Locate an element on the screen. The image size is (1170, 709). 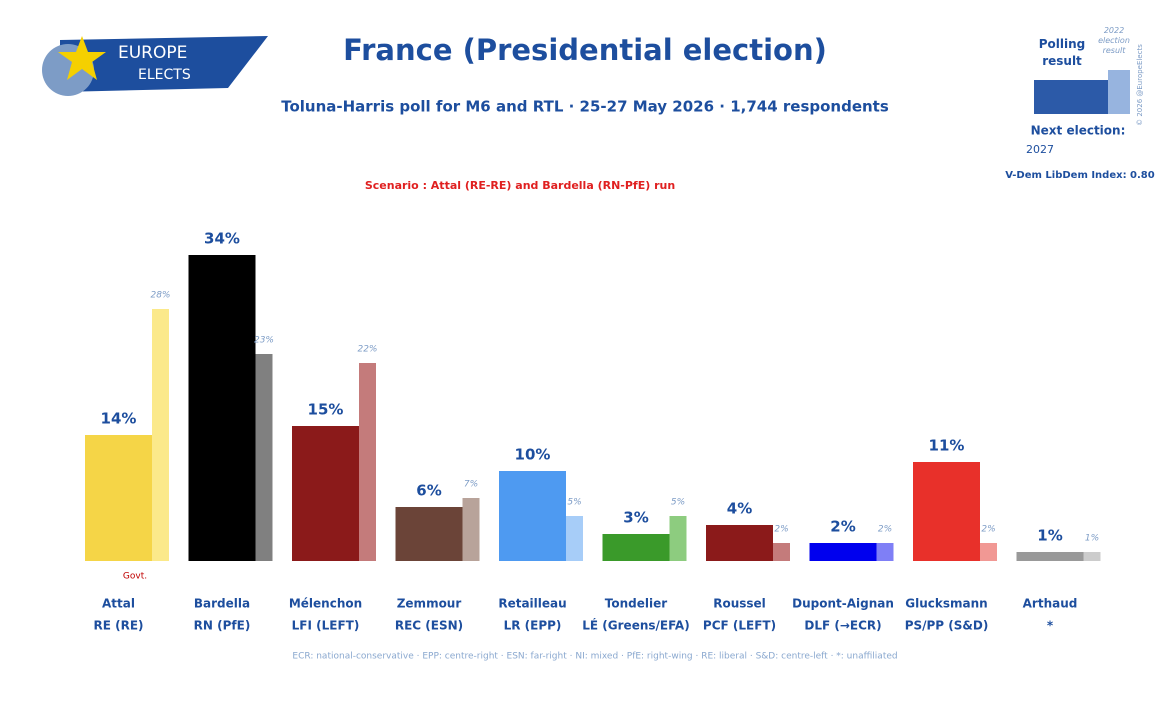
x-tick-label: PS/PP (S&D) is located at coordinates (947, 626).